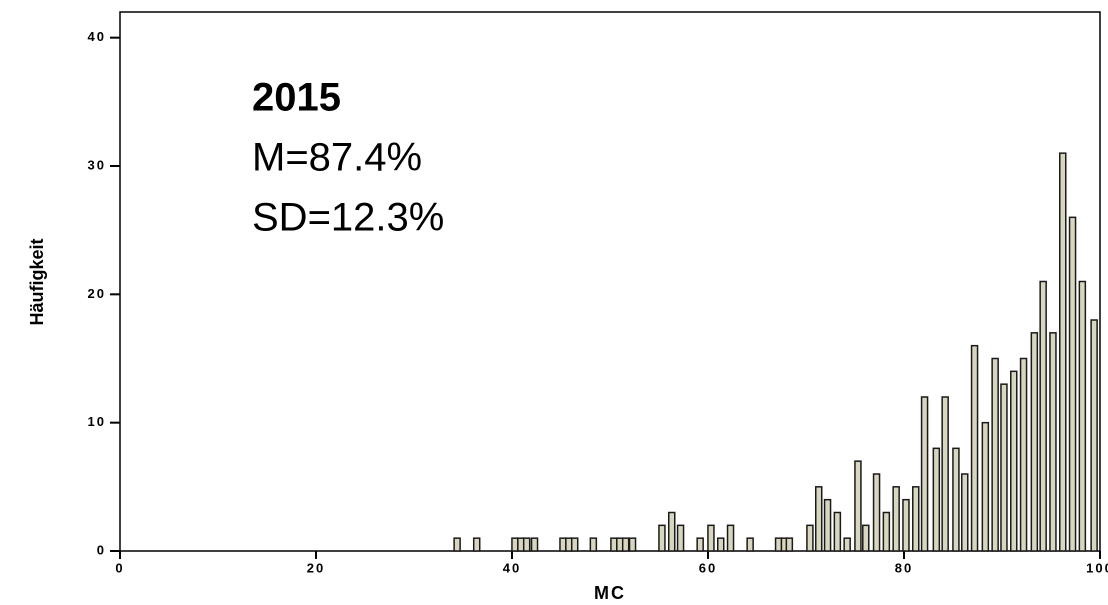  I want to click on x-tick-label: 0, so click(119, 567).